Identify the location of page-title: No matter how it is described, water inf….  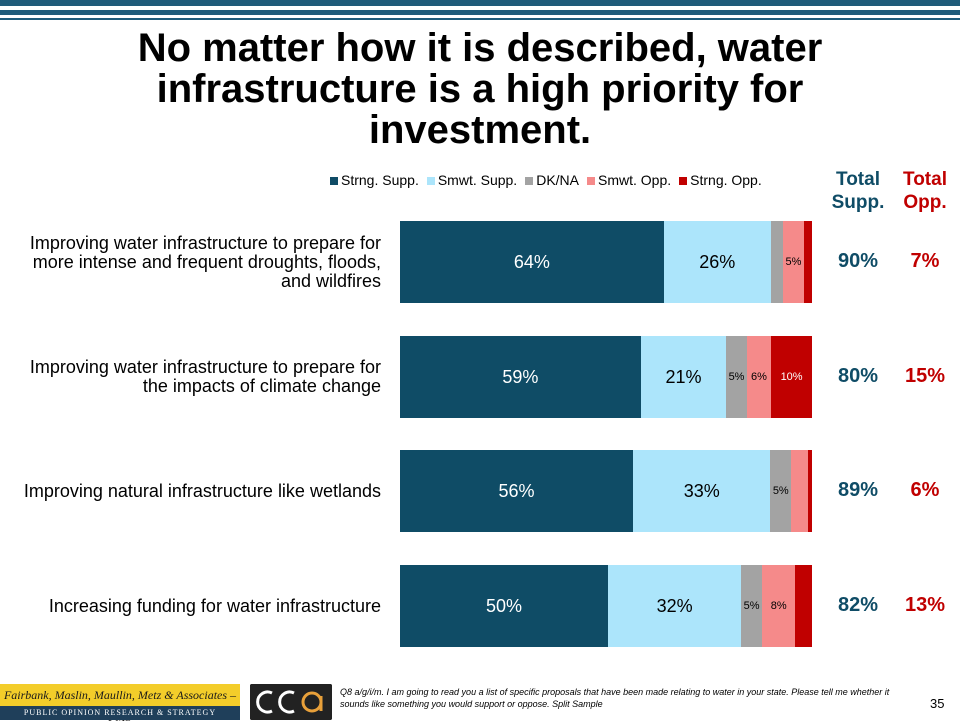
(480, 89).